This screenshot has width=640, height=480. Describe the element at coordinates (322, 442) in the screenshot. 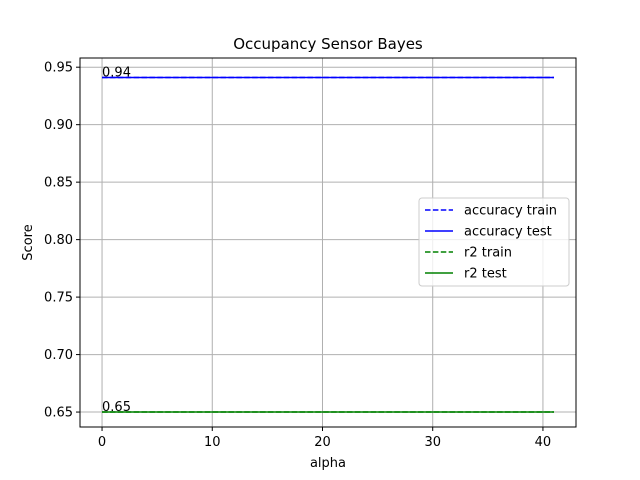

I see `x-tick-label: 20` at that location.